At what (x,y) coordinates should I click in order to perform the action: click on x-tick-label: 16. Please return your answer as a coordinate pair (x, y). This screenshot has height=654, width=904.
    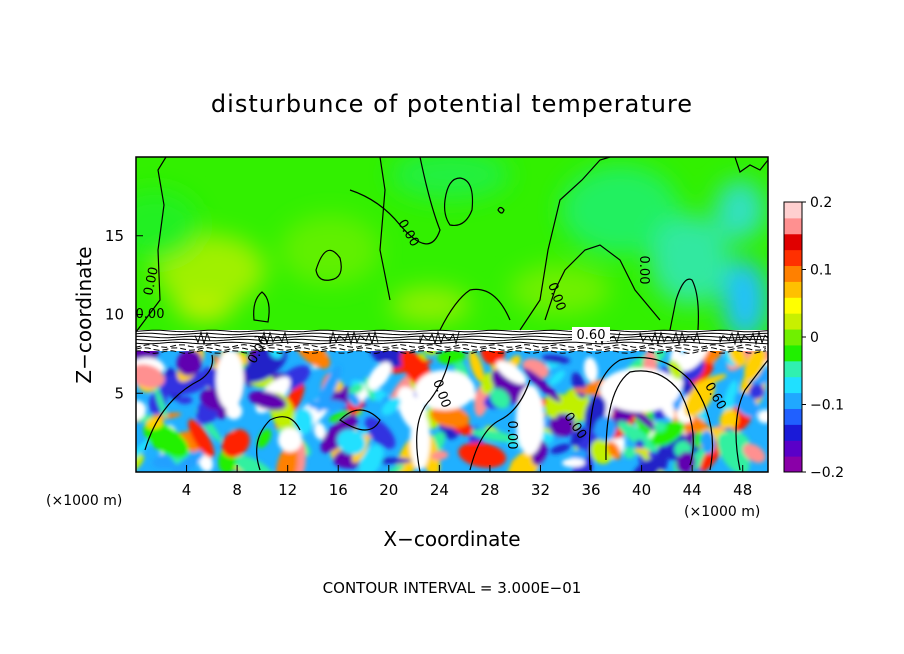
    Looking at the image, I should click on (338, 490).